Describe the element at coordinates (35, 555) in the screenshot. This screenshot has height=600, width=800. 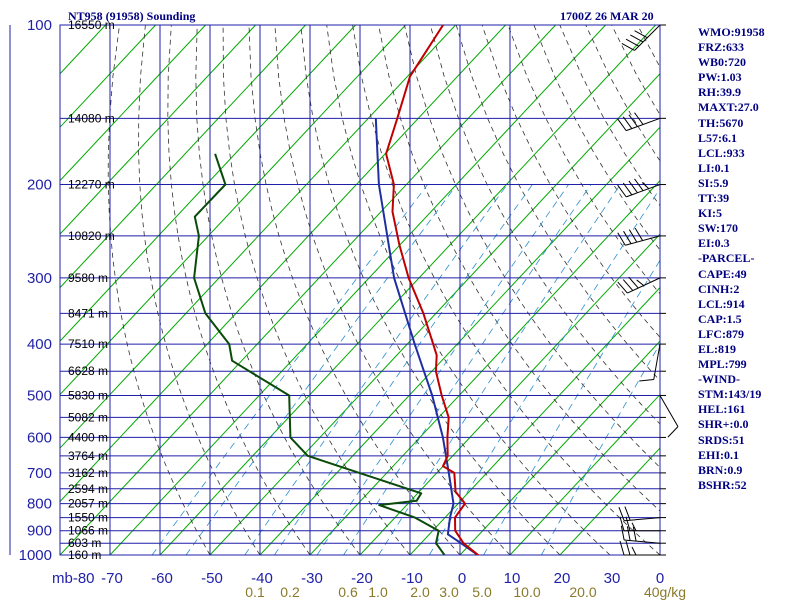
I see `pressure-tick-label: 1000` at that location.